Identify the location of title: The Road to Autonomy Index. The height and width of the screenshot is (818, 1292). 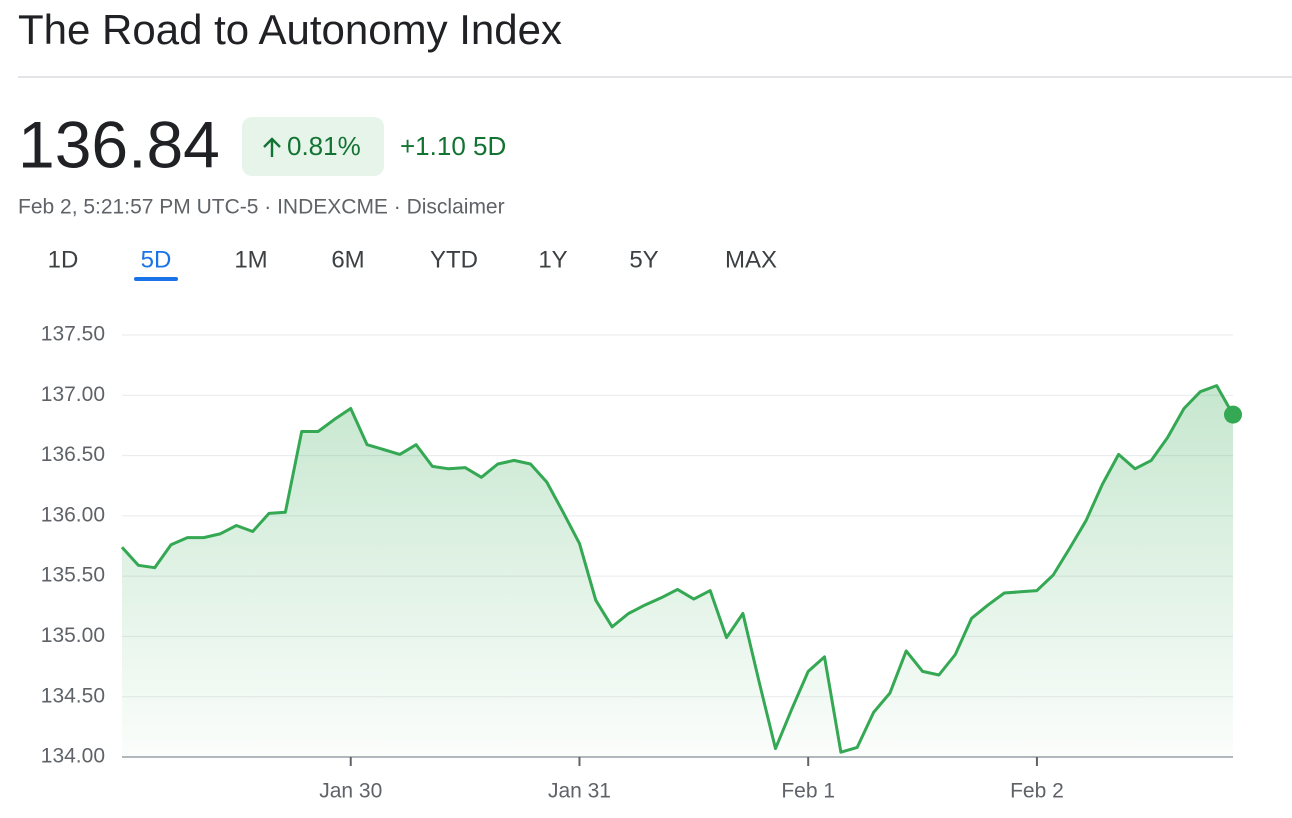
(290, 29).